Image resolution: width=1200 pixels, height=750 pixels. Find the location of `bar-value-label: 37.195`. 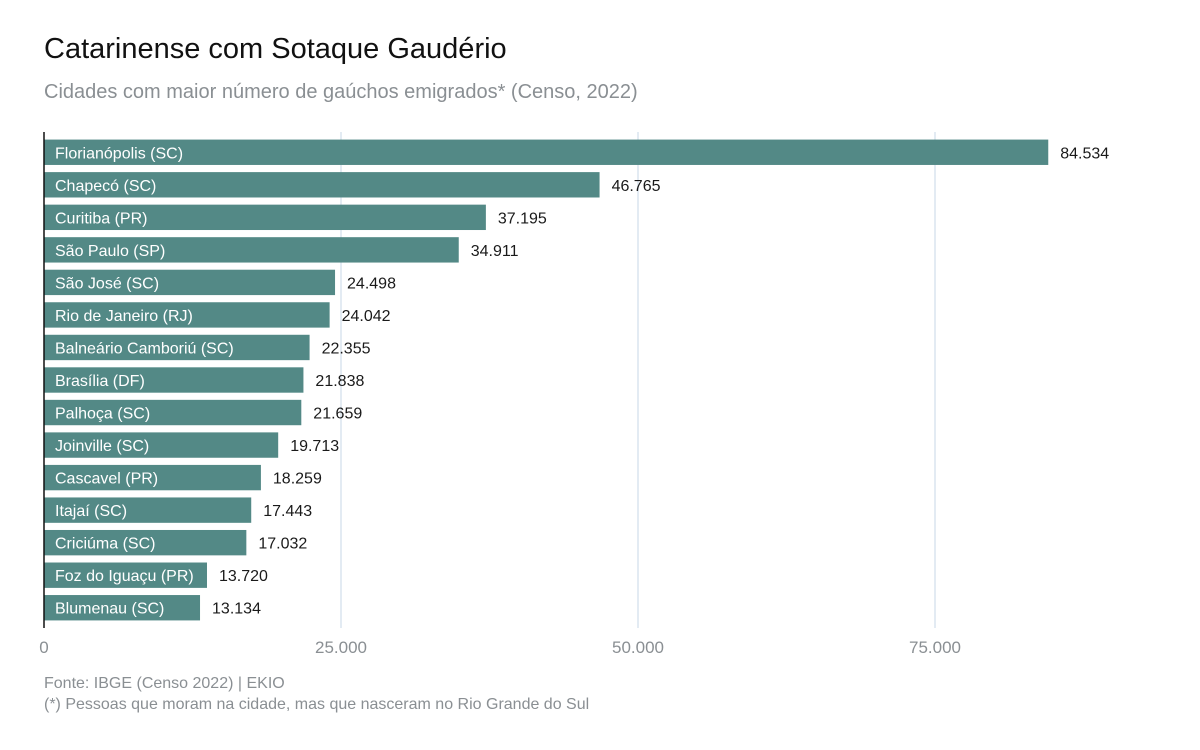

bar-value-label: 37.195 is located at coordinates (522, 218).